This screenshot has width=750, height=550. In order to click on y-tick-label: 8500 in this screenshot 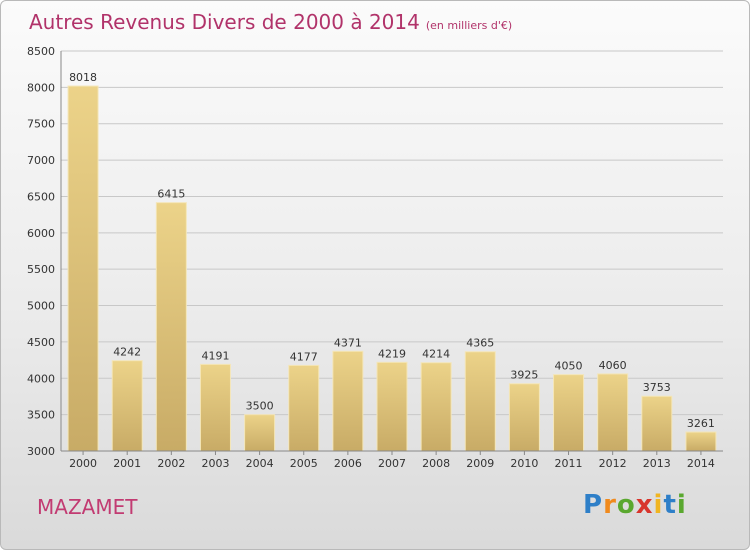, I will do `click(41, 51)`.